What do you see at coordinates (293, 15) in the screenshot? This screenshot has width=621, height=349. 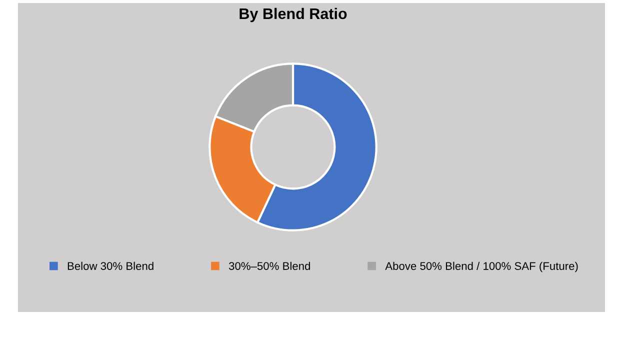 I see `chart-title: By Blend Ratio` at bounding box center [293, 15].